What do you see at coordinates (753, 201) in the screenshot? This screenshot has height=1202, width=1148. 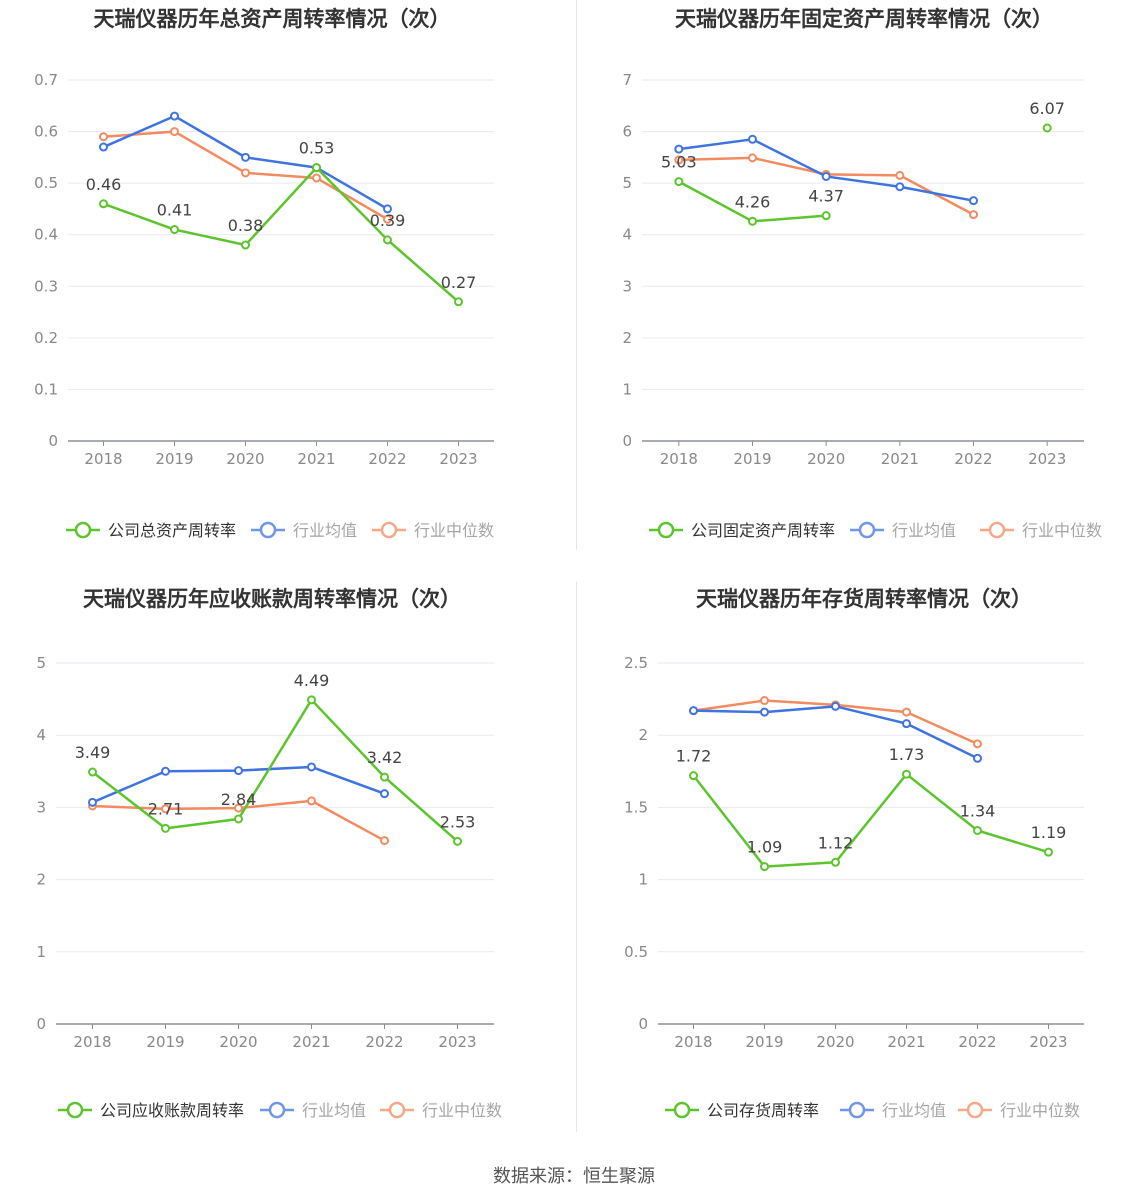 I see `data-label: 4.26` at bounding box center [753, 201].